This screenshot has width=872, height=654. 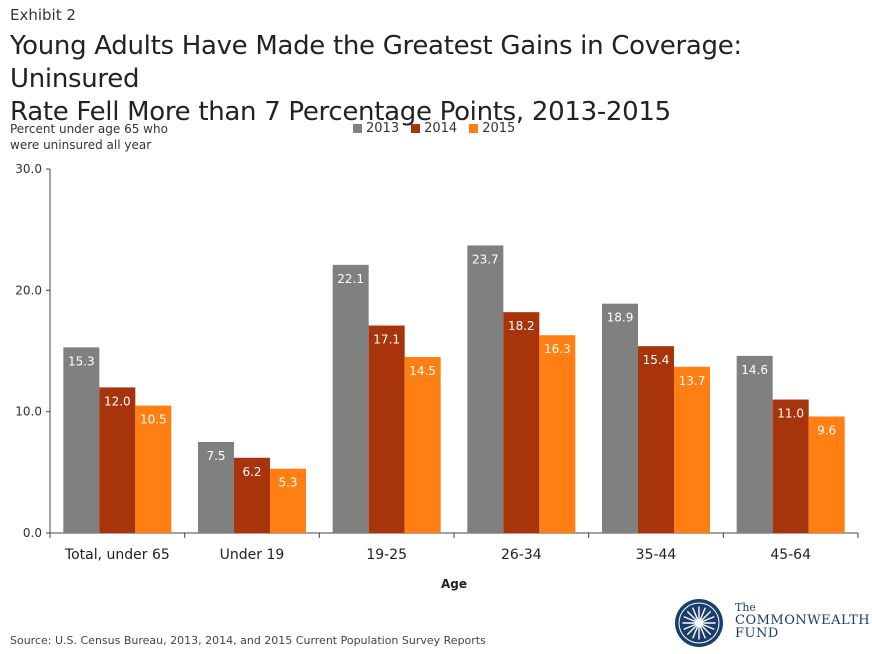 What do you see at coordinates (790, 414) in the screenshot?
I see `data-label-2014-5: 11.0` at bounding box center [790, 414].